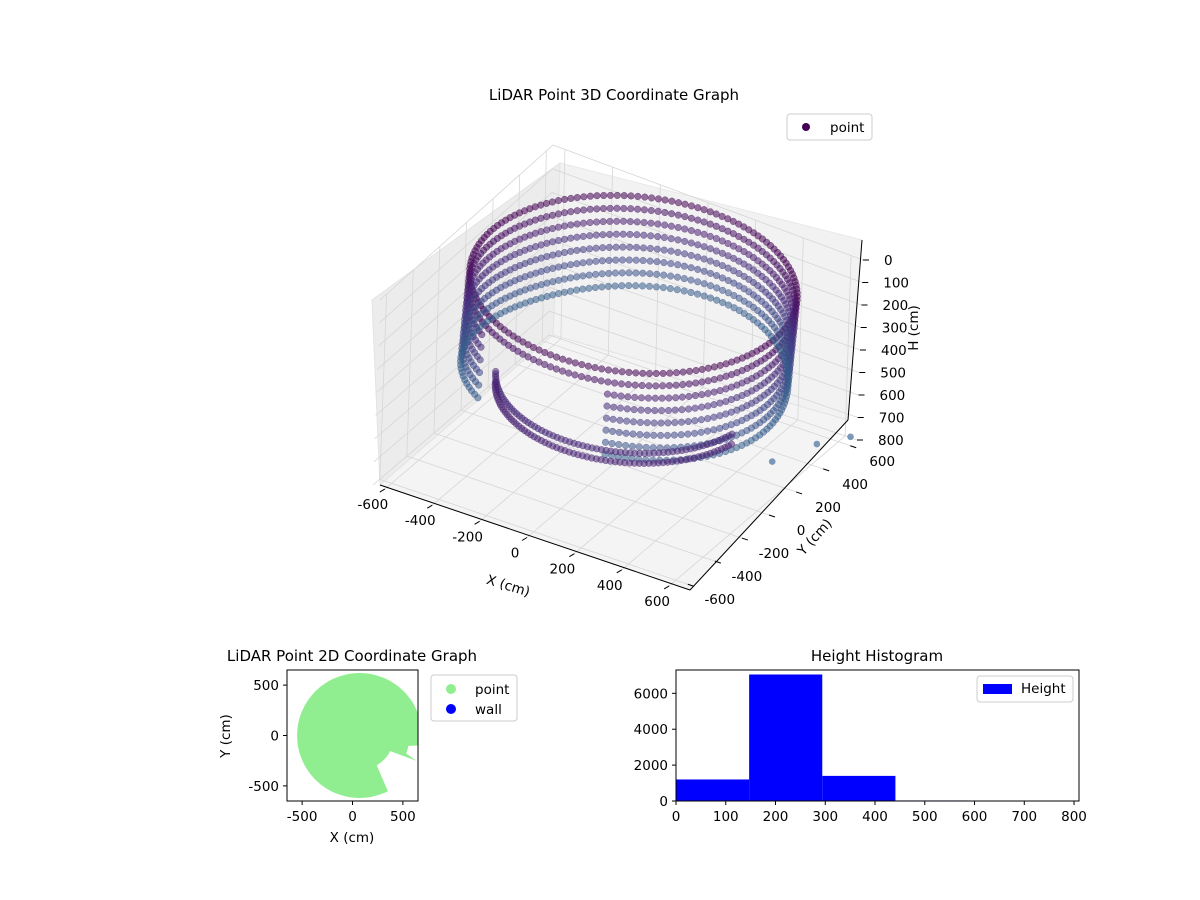 Image resolution: width=1200 pixels, height=900 pixels. Describe the element at coordinates (663, 802) in the screenshot. I see `y-tick-label-hist-0: 0` at that location.